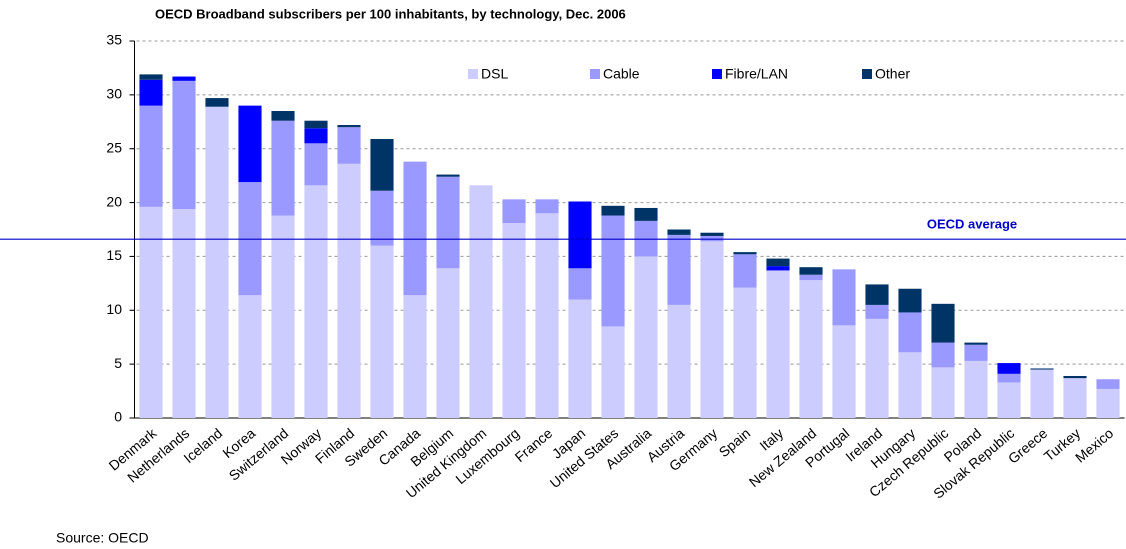 The image size is (1126, 549). What do you see at coordinates (735, 442) in the screenshot?
I see `x-tick-label: Spain` at bounding box center [735, 442].